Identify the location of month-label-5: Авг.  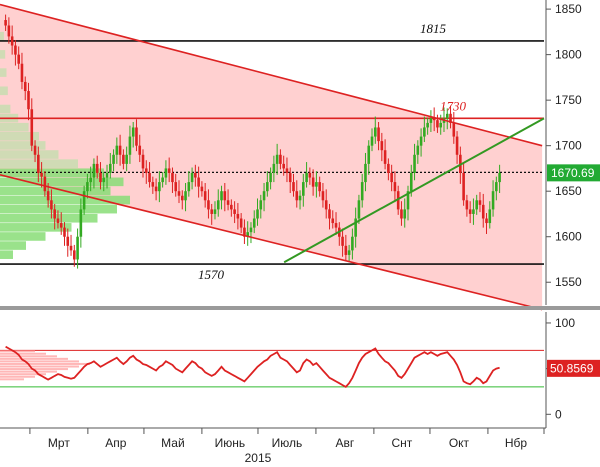
(345, 443).